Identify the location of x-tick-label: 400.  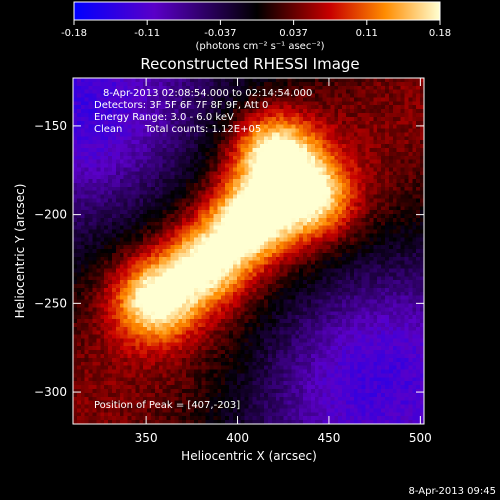
(237, 438).